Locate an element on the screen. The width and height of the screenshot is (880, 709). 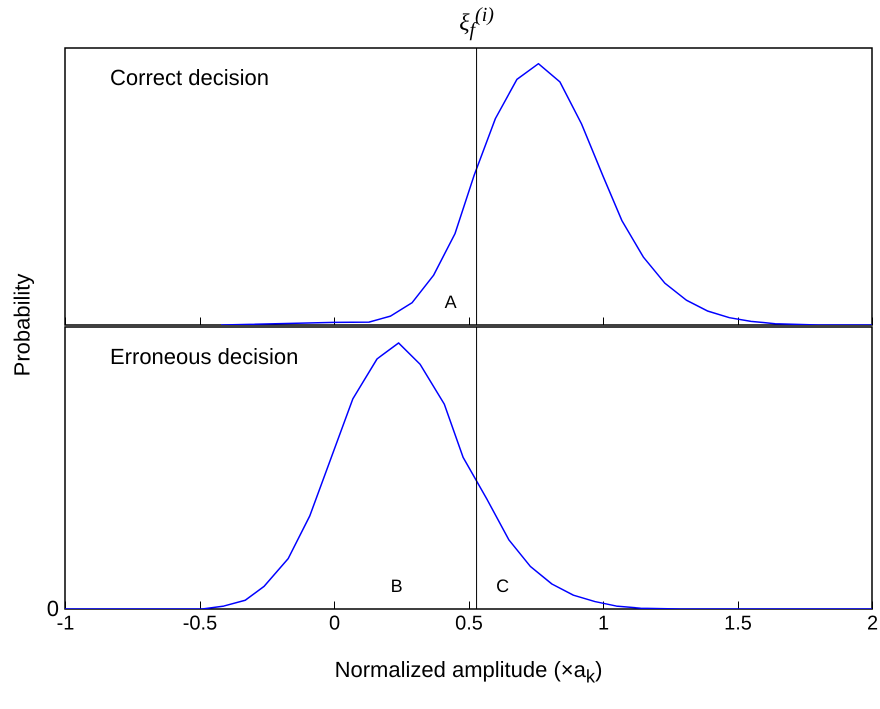
x-tick-label: 0 is located at coordinates (334, 623).